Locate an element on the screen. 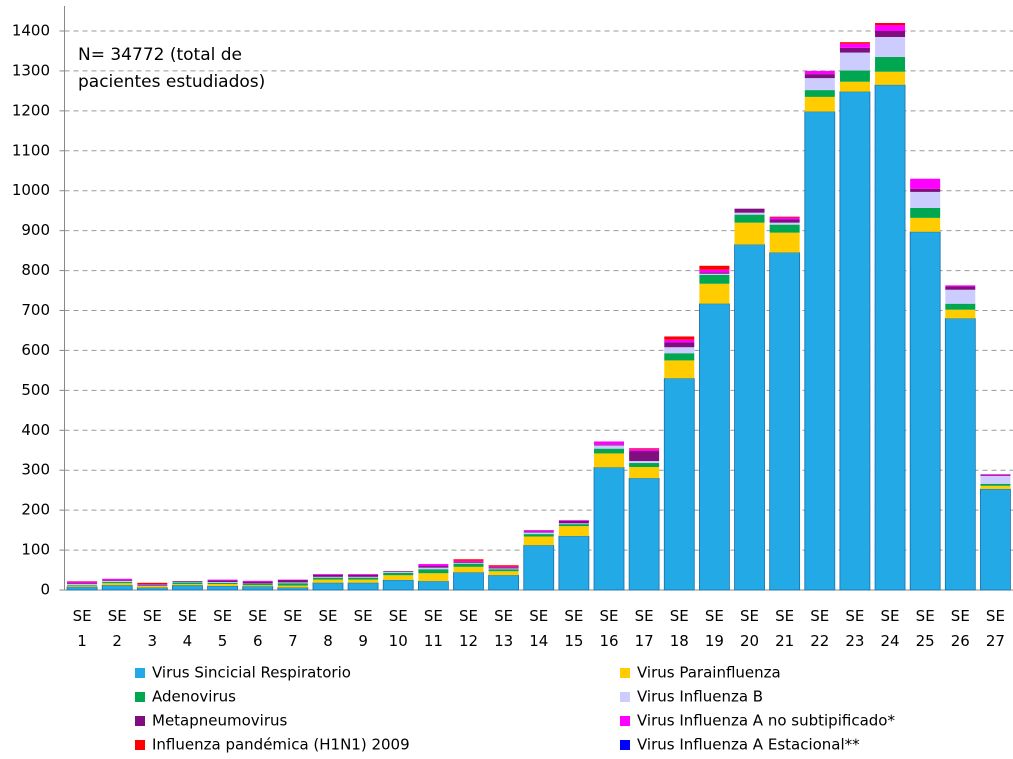  x-tick-label: SE 12 is located at coordinates (468, 628).